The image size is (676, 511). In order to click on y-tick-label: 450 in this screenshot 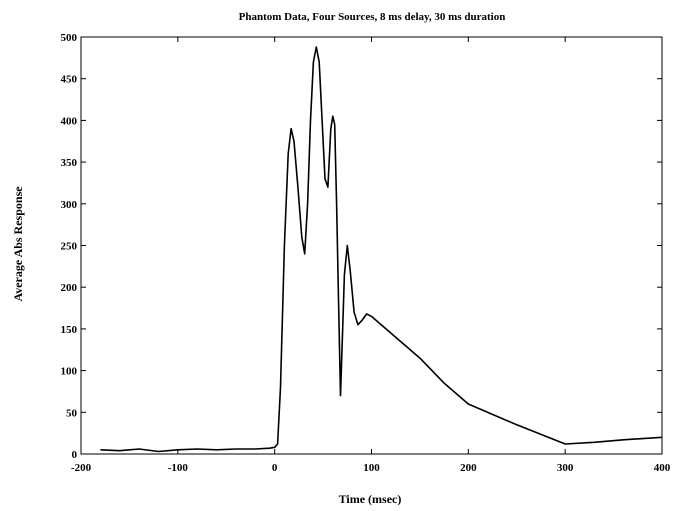, I will do `click(69, 80)`.